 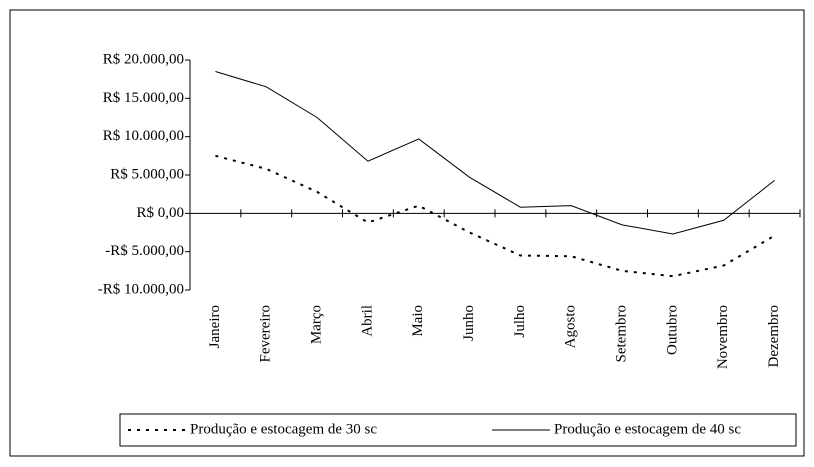 What do you see at coordinates (723, 337) in the screenshot?
I see `x-tick-label: Novembro` at bounding box center [723, 337].